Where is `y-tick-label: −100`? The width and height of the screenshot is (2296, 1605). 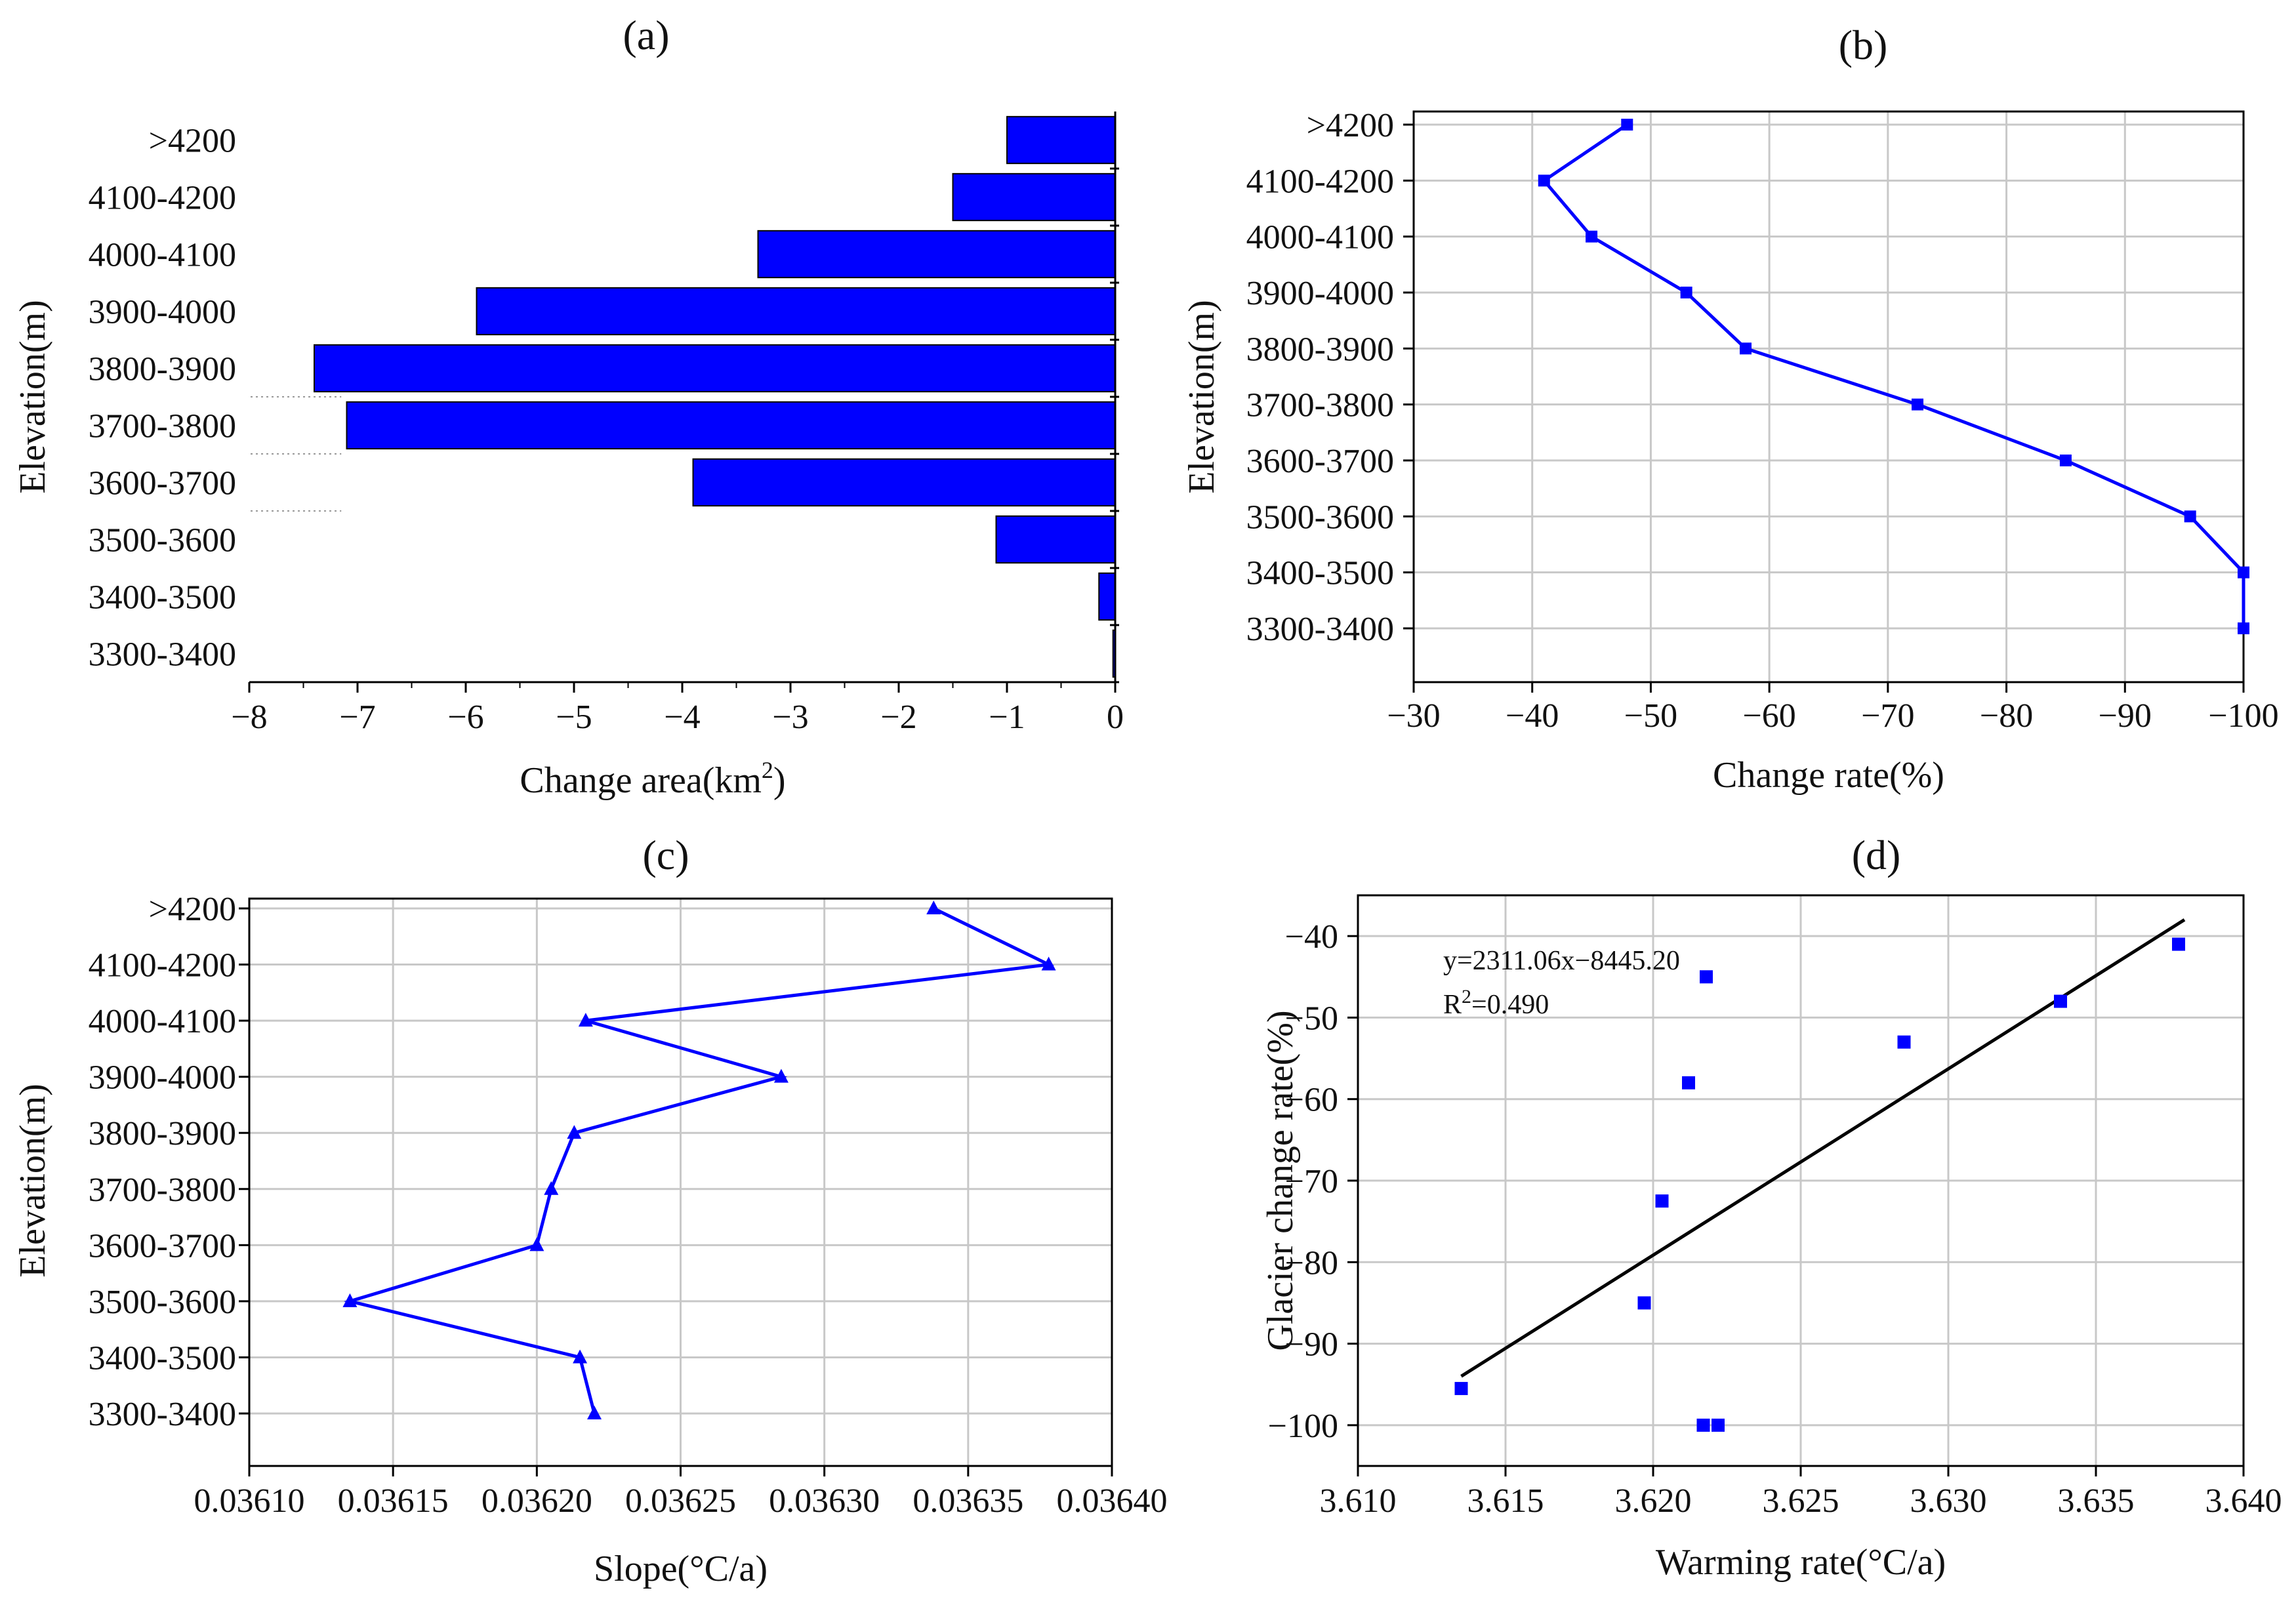 y-tick-label: −100 is located at coordinates (1303, 1426).